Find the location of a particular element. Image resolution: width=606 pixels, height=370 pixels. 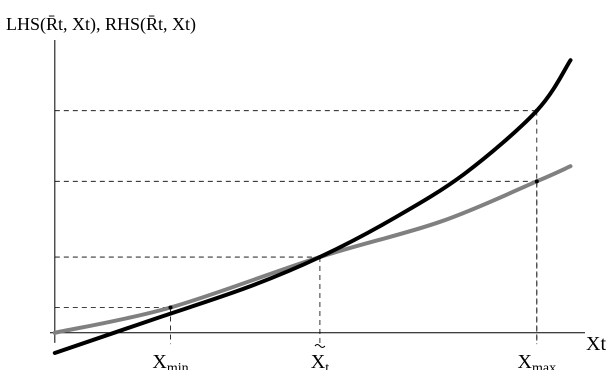

x-tick-label-sub-2: max is located at coordinates (544, 365).